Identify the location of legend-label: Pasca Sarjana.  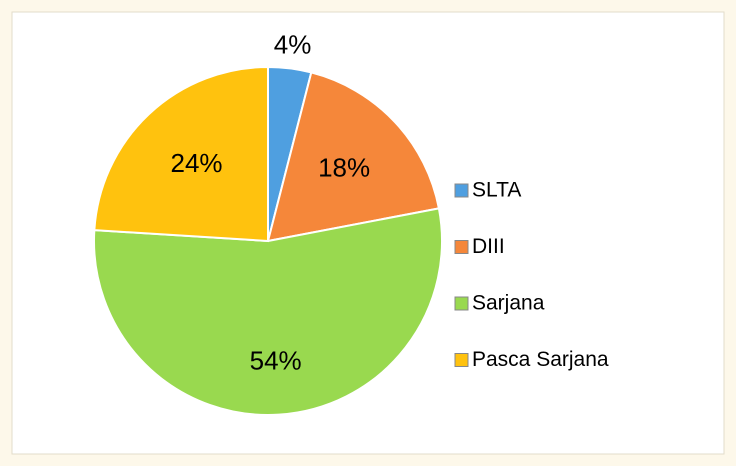
(540, 359).